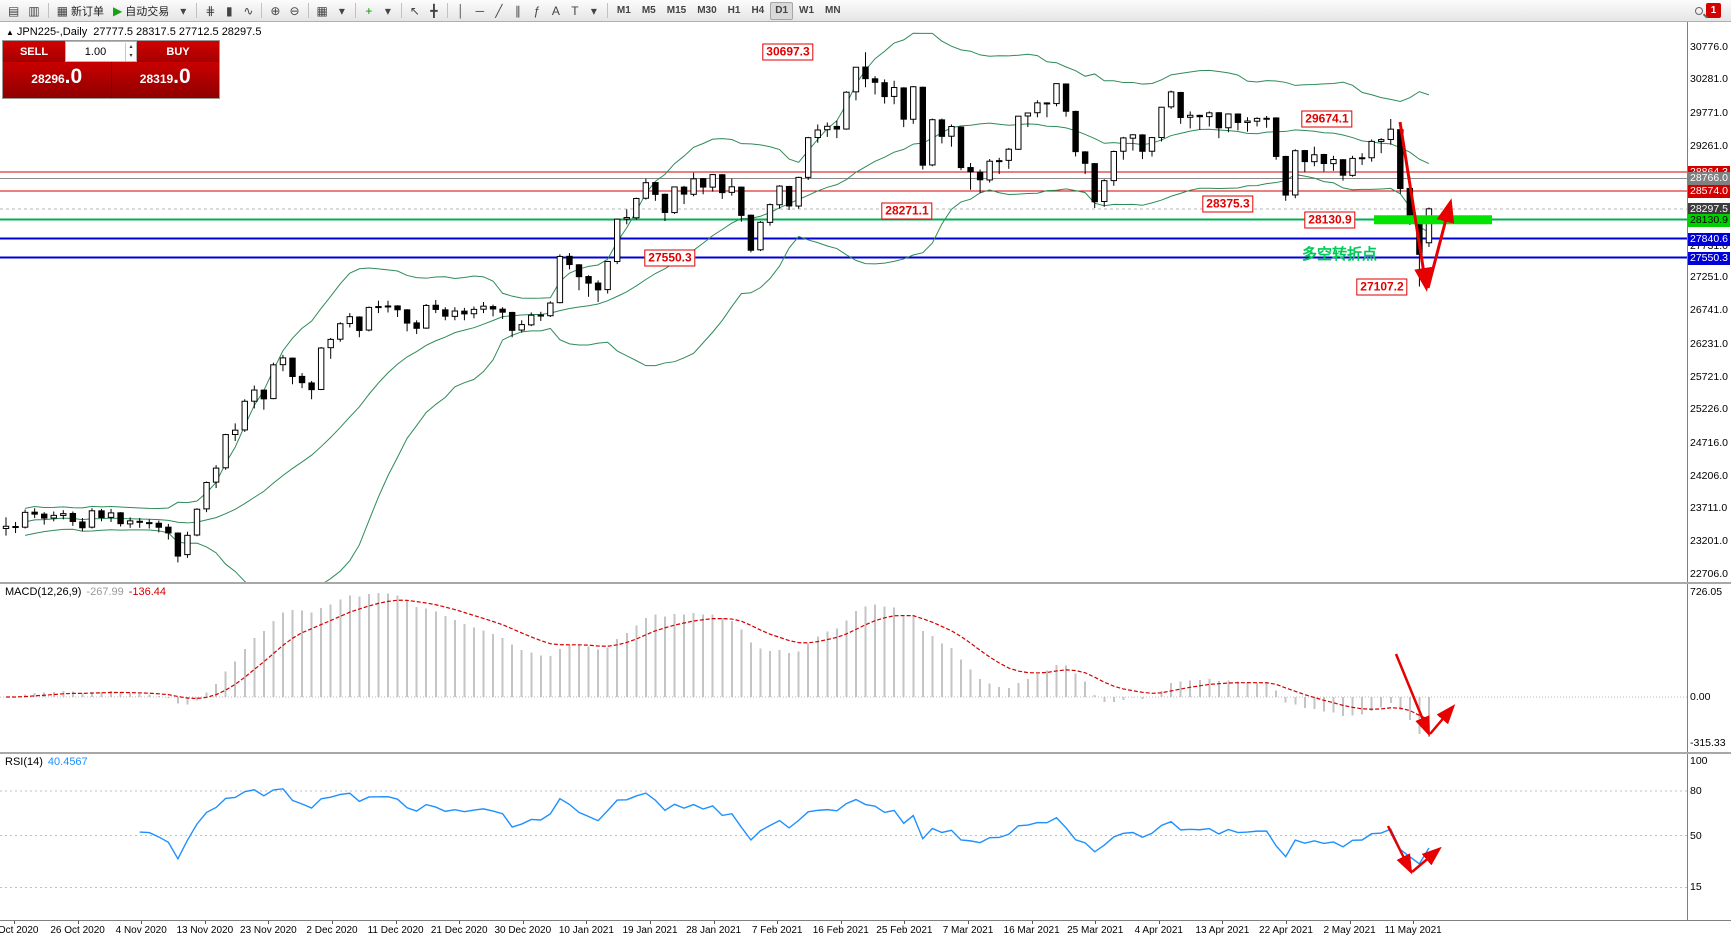 The height and width of the screenshot is (939, 1731). What do you see at coordinates (342, 11) in the screenshot?
I see `window-layout-dropdown-button: ▾` at bounding box center [342, 11].